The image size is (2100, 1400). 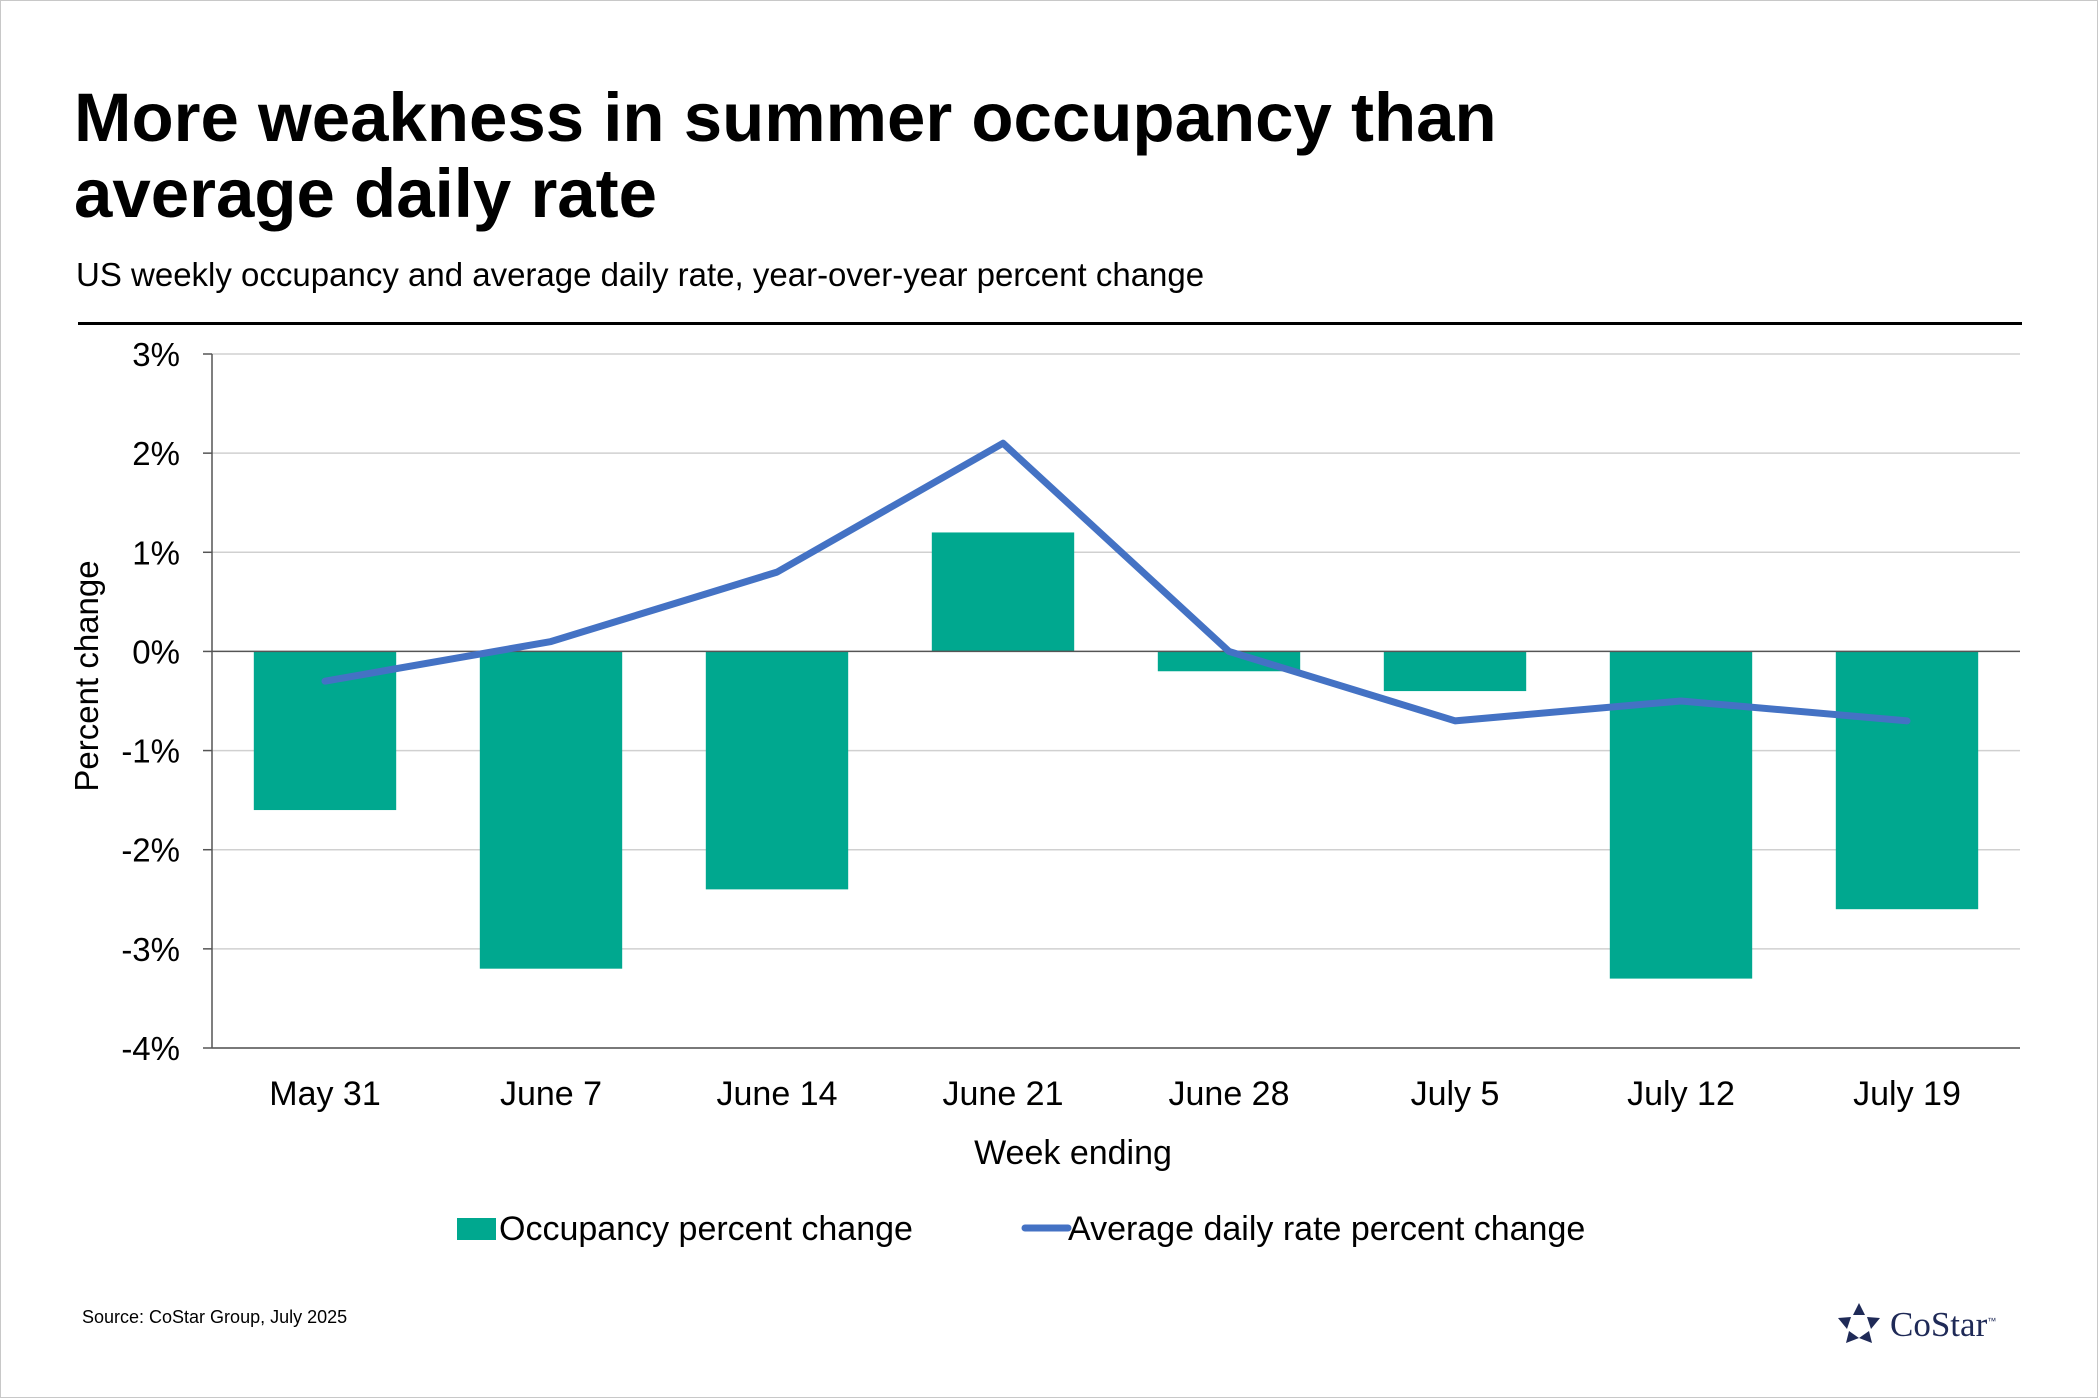 What do you see at coordinates (150, 949) in the screenshot?
I see `y-tick-label: -3%` at bounding box center [150, 949].